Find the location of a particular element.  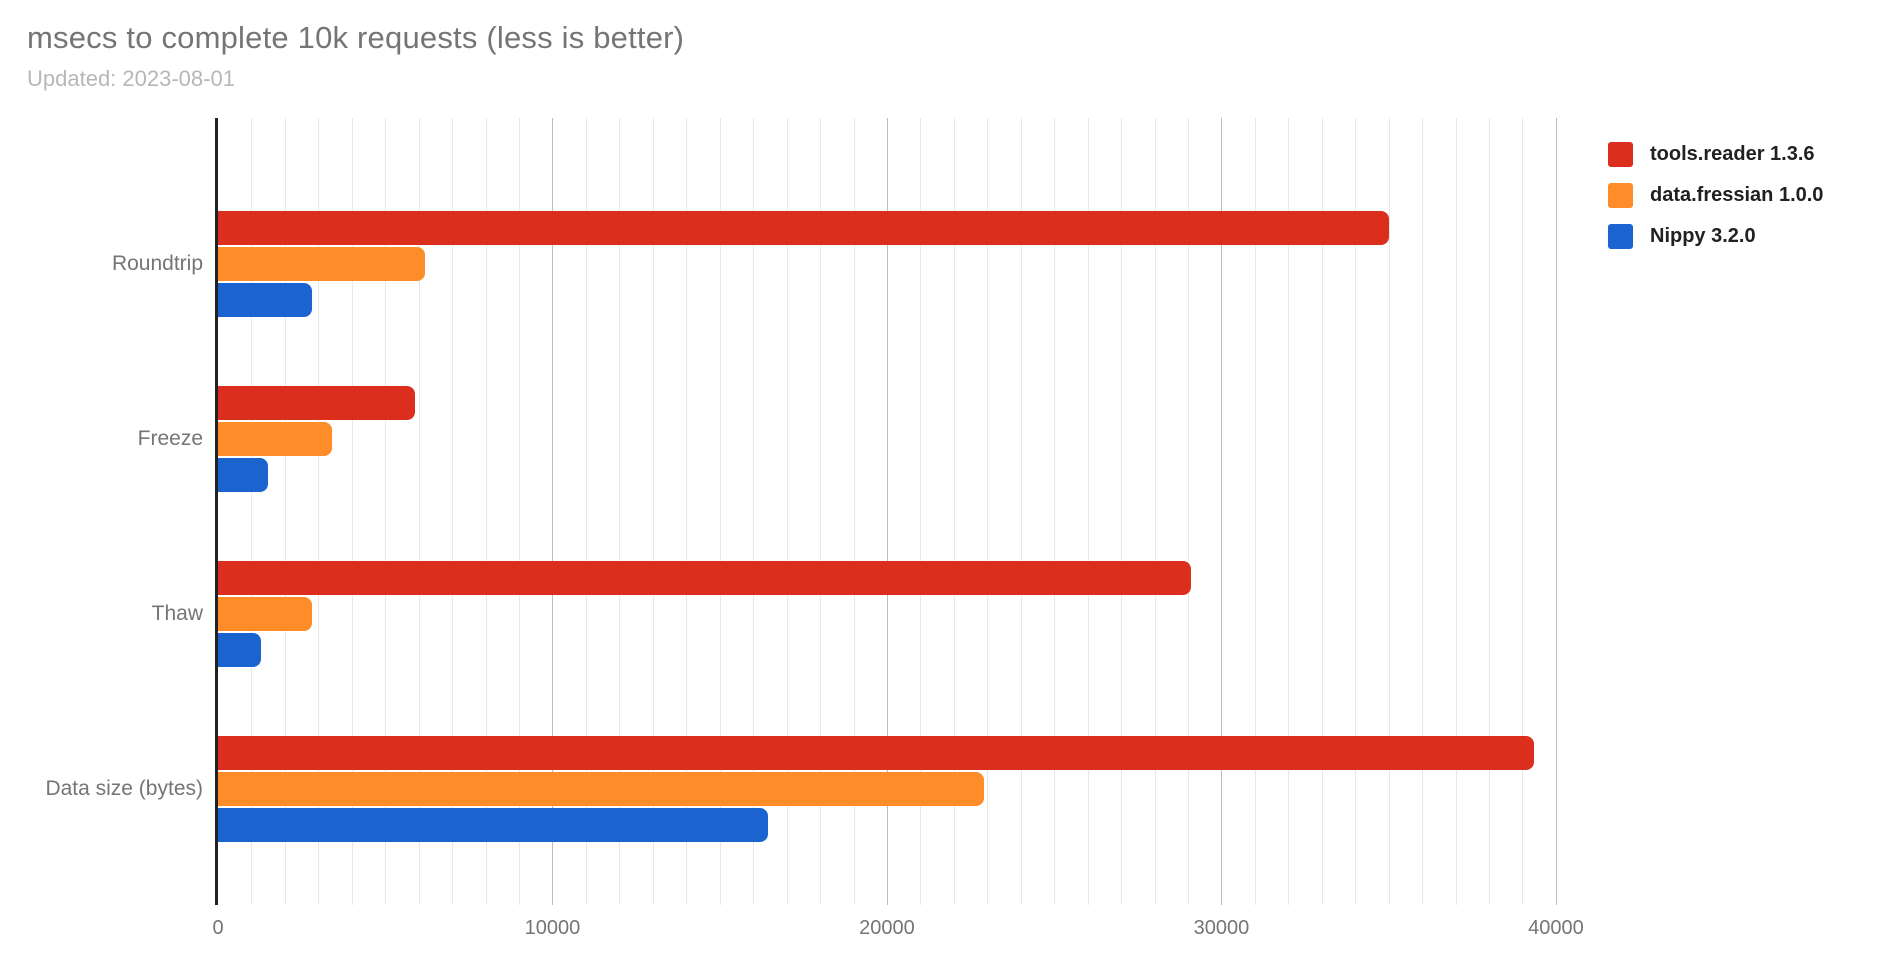

x-tick-label-10000: 10000 is located at coordinates (552, 928).